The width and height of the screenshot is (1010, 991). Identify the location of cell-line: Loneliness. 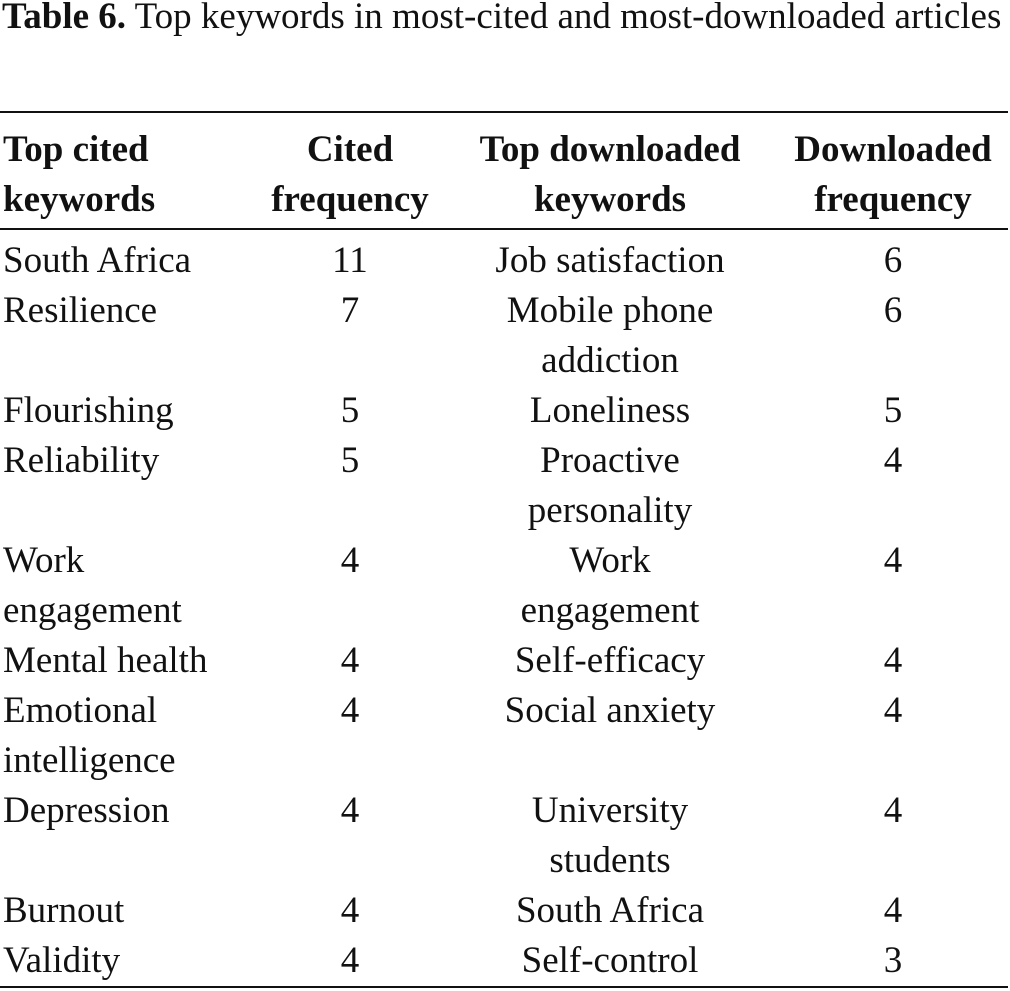
(610, 410).